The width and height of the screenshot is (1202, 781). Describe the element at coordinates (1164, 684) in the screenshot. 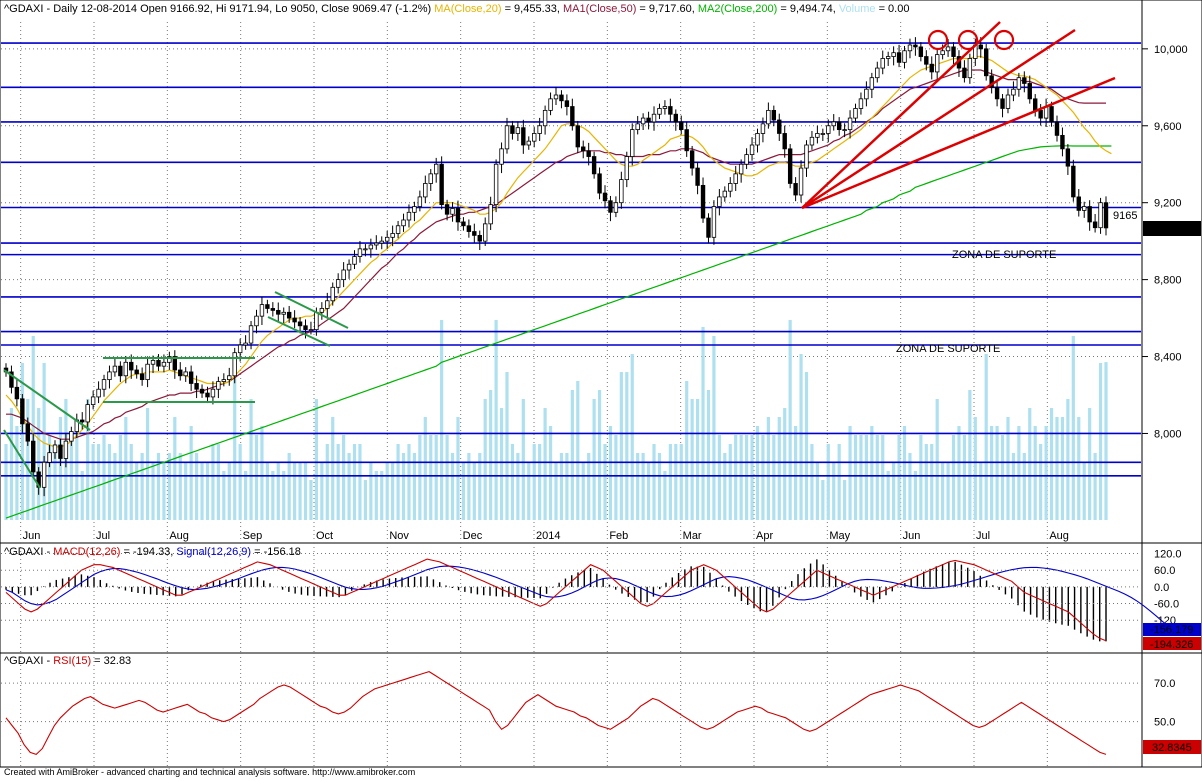

I see `rsi-axis-label: 70.0` at that location.